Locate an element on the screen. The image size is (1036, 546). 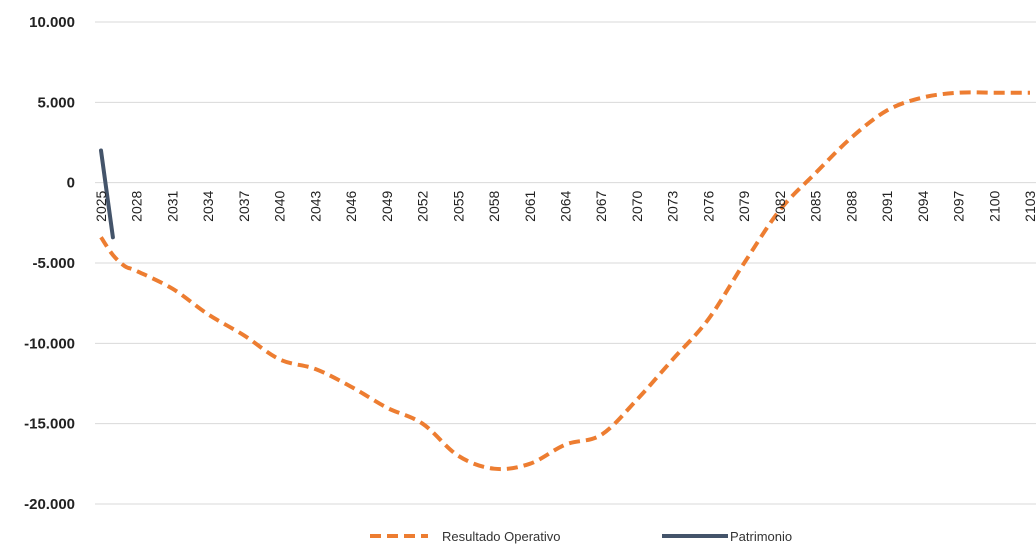
y-axis-ticks: 10.000 5.000 0 -5.000 -10.000 -15.000 -20.000 is located at coordinates (49, 263).